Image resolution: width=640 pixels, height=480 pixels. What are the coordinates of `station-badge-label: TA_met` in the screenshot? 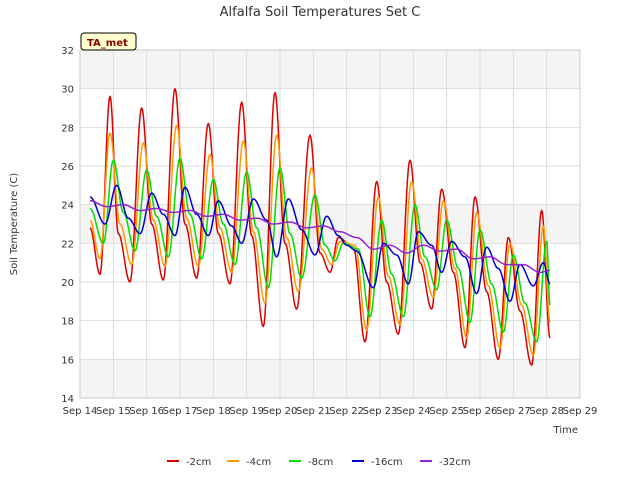 It's located at (107, 43).